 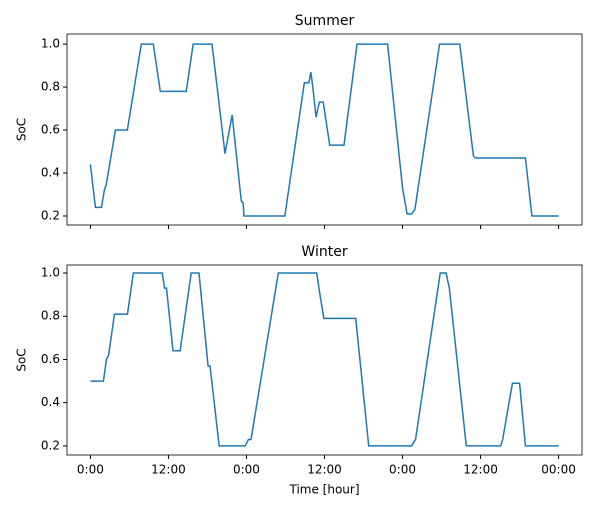 I want to click on x-axis-label: Time [hour], so click(x=323, y=490).